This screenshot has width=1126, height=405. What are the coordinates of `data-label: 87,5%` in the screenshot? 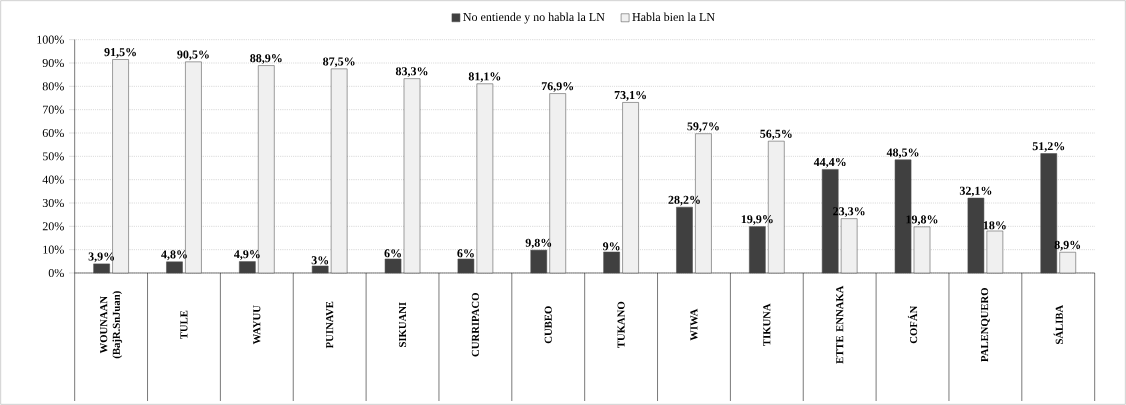 It's located at (339, 62).